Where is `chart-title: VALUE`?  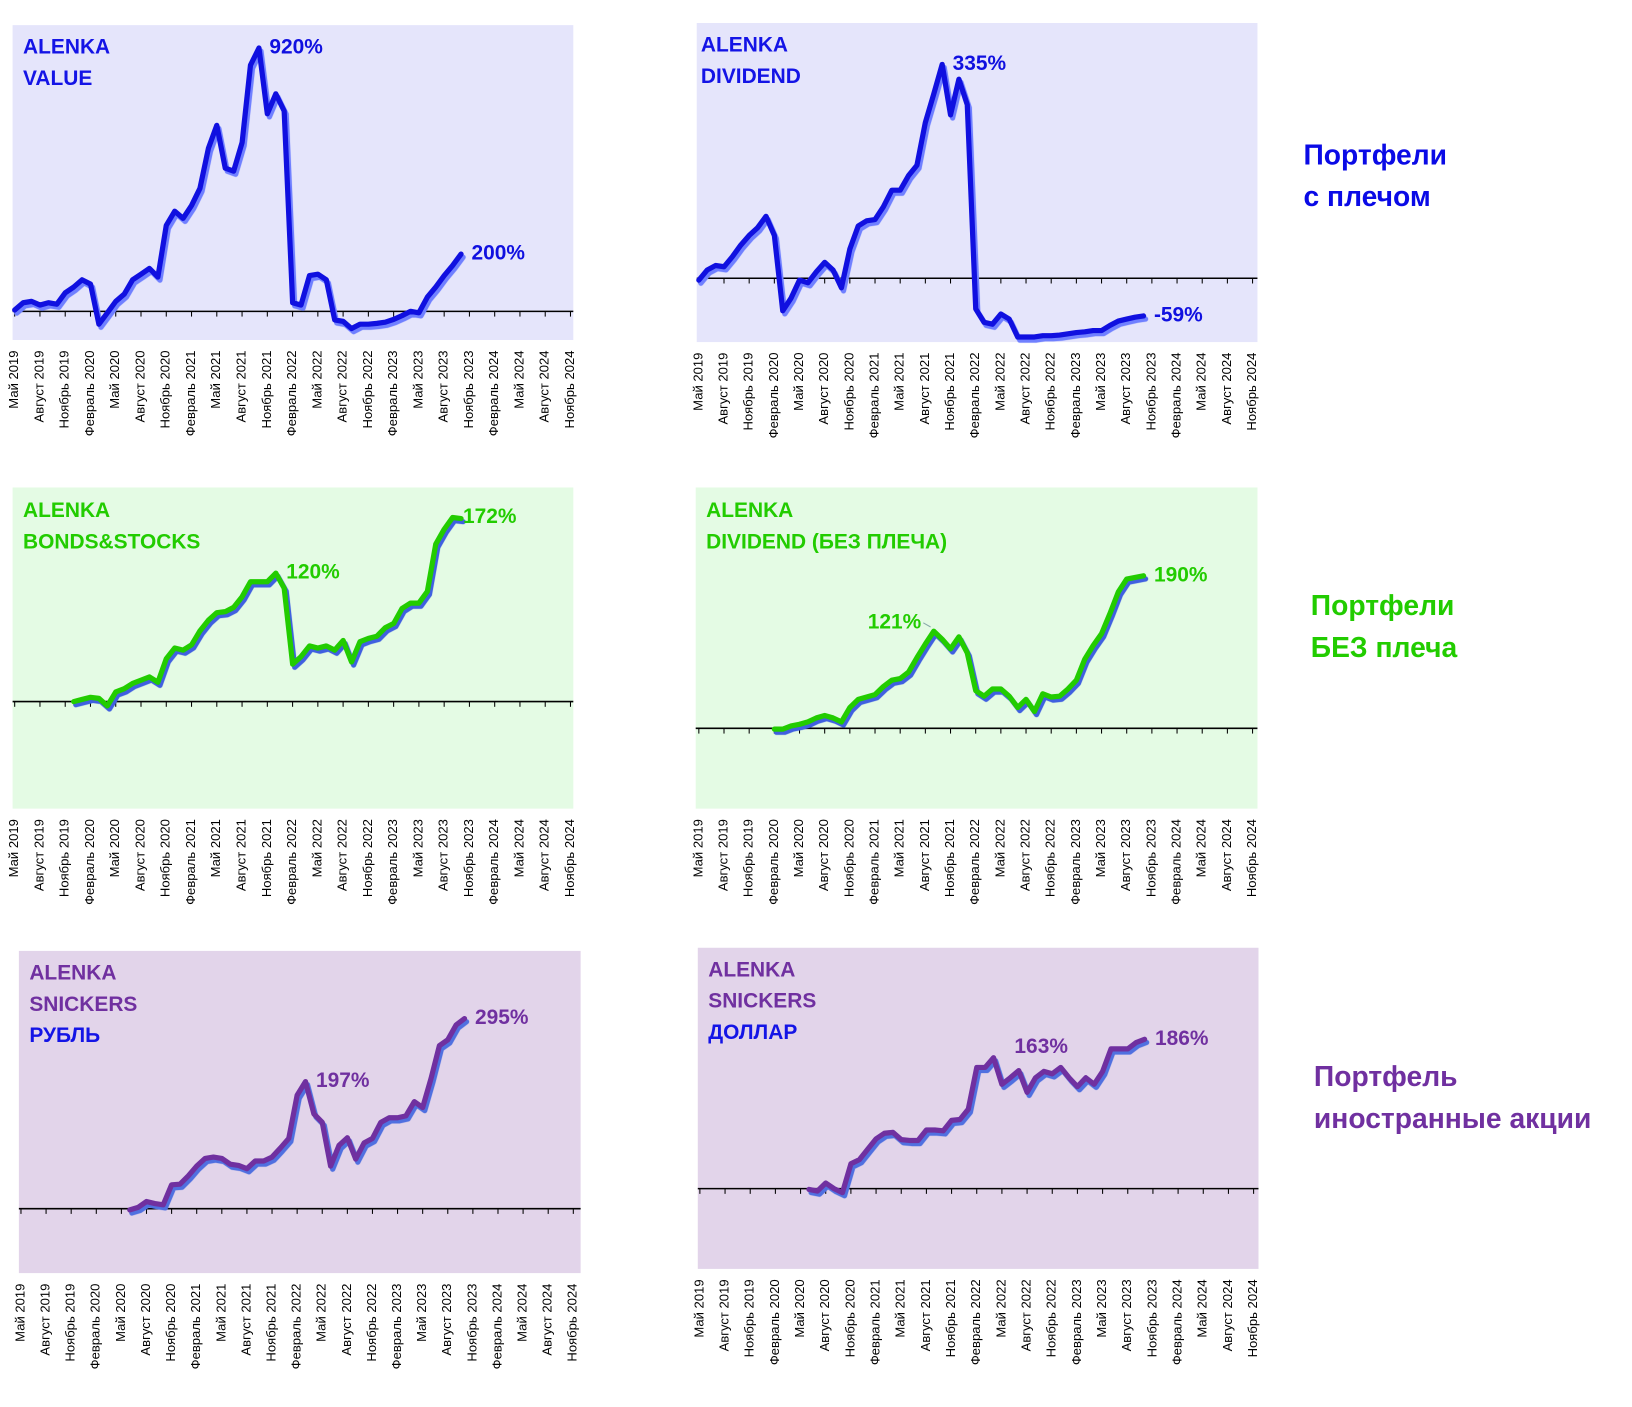 chart-title: VALUE is located at coordinates (57, 78).